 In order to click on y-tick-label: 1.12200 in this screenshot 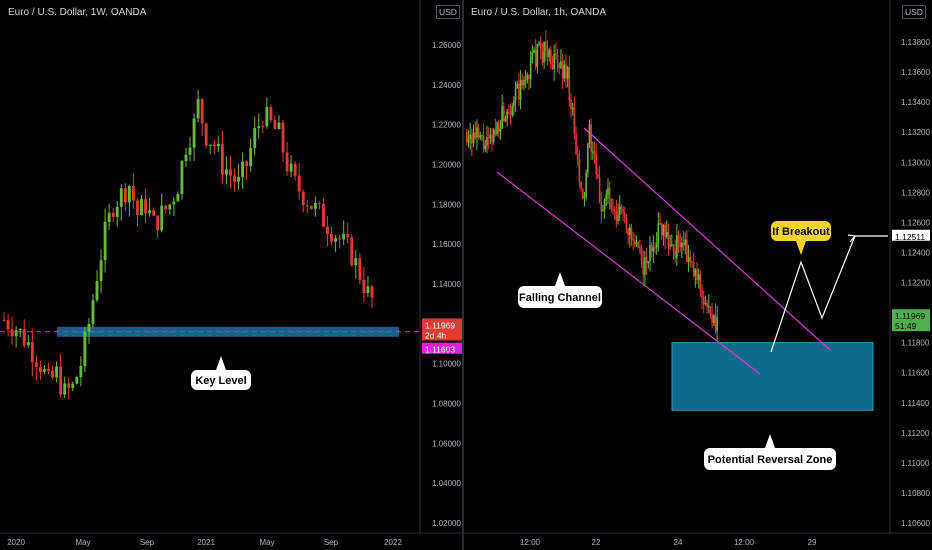, I will do `click(915, 283)`.